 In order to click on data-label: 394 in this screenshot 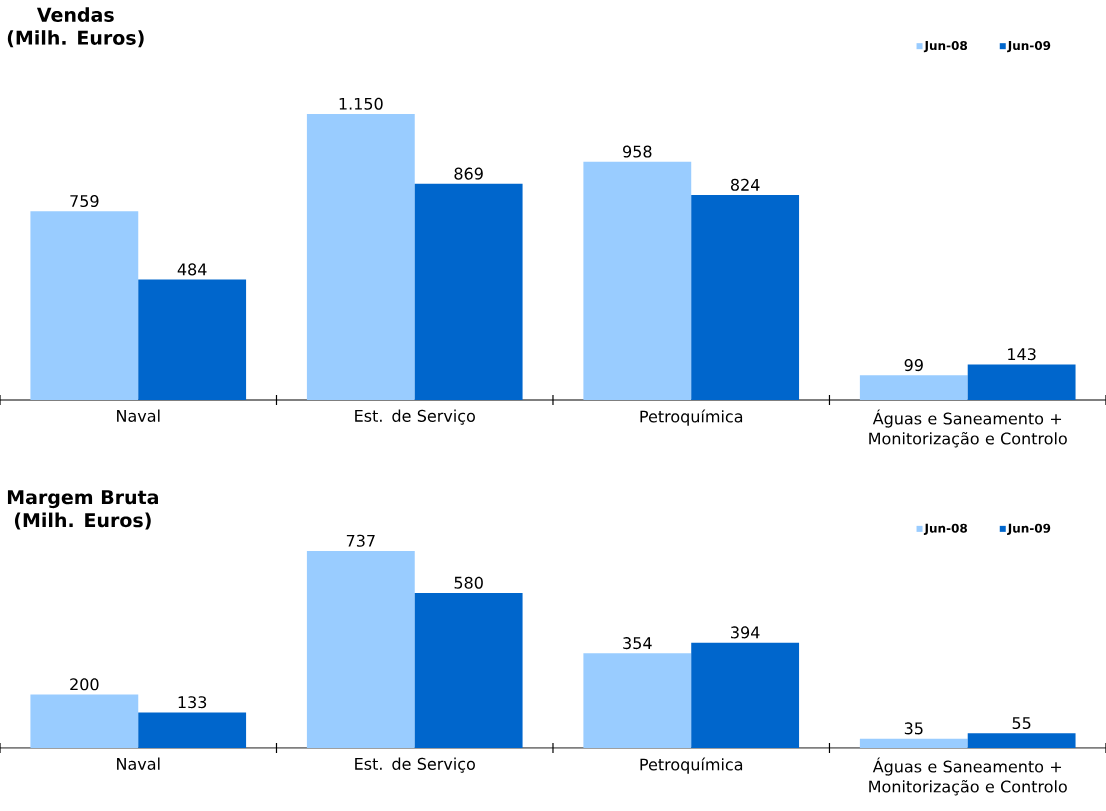, I will do `click(745, 632)`.